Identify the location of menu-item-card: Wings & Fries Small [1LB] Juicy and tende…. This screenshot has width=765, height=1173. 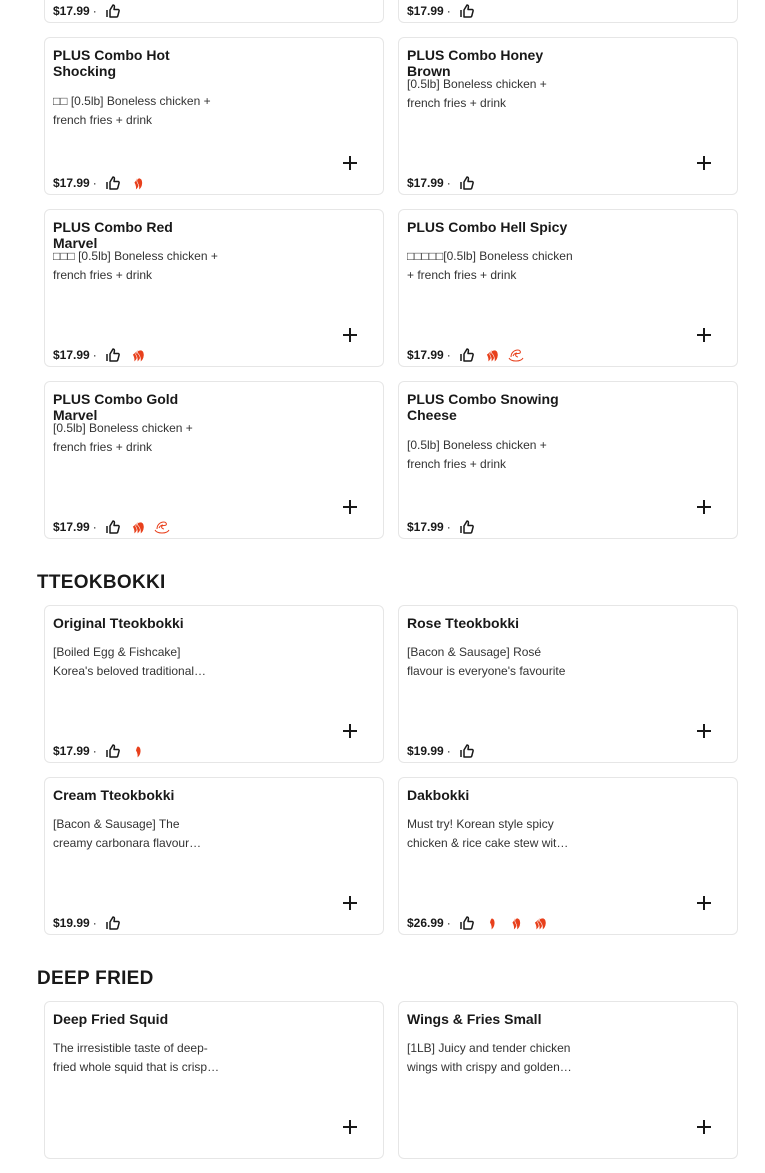
(568, 1080).